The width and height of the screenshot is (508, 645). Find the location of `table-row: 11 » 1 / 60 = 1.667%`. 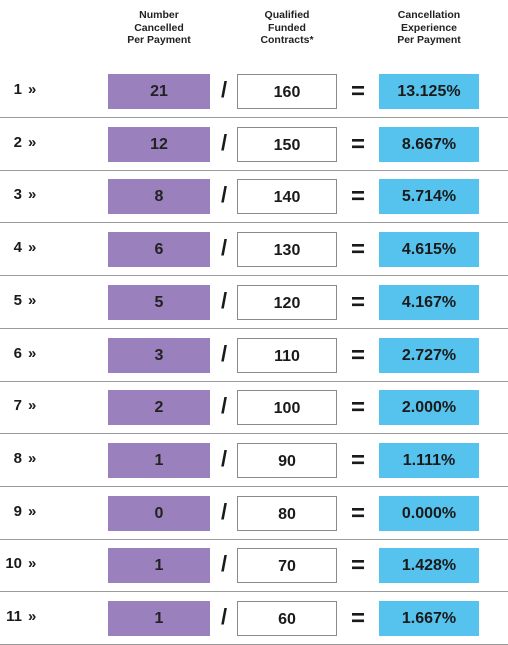

table-row: 11 » 1 / 60 = 1.667% is located at coordinates (254, 617).